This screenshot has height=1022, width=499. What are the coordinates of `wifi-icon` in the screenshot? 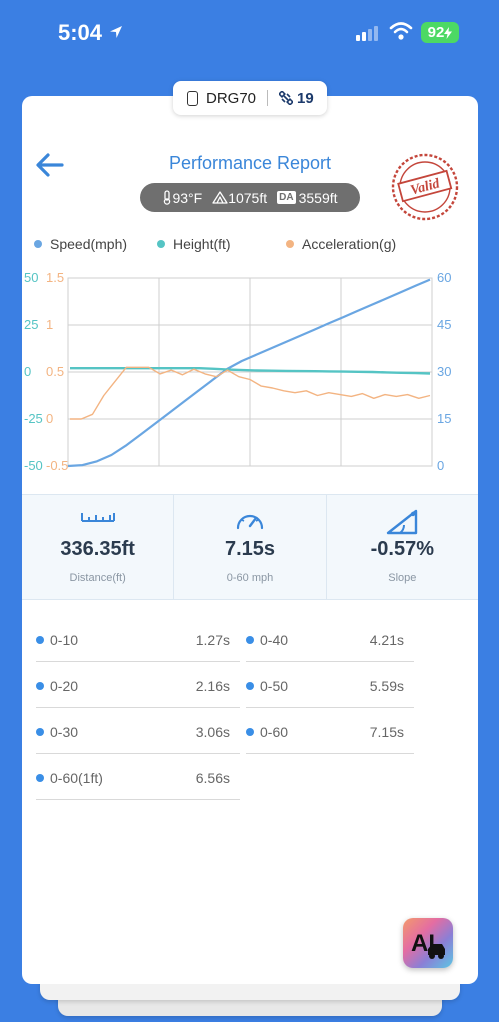 It's located at (401, 31).